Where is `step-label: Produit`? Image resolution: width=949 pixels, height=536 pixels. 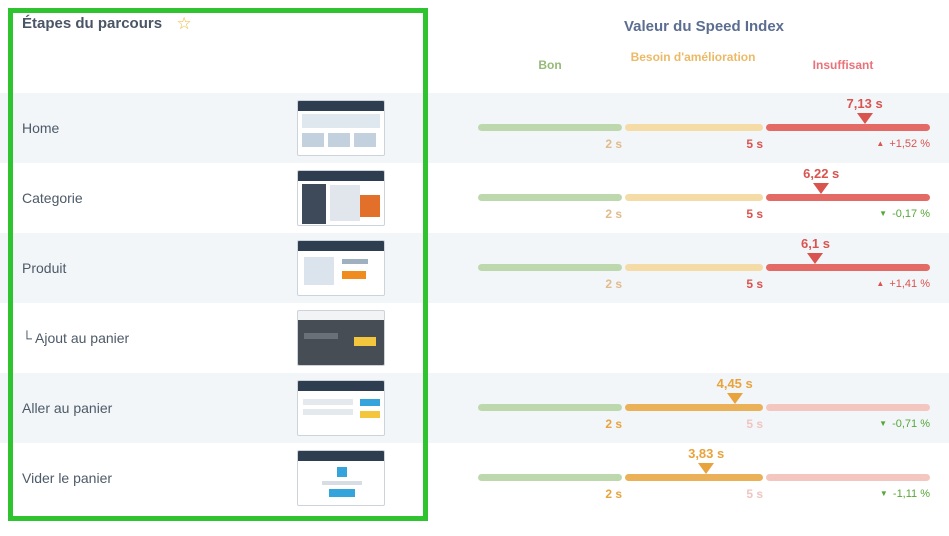 step-label: Produit is located at coordinates (44, 268).